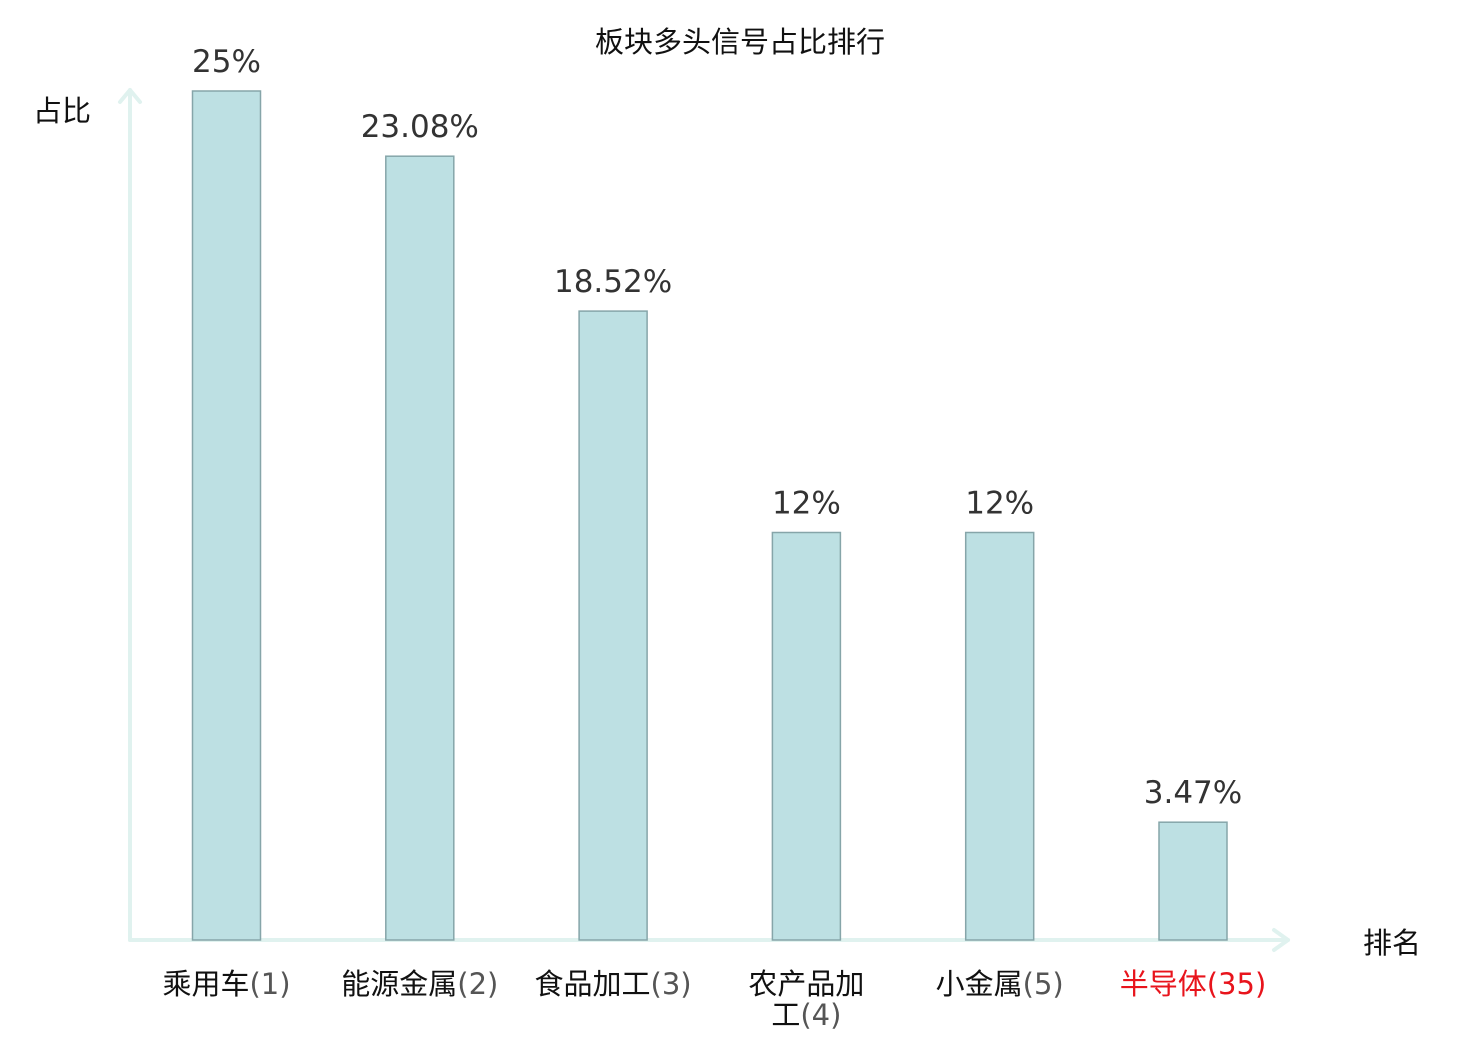  What do you see at coordinates (1043, 984) in the screenshot?
I see `category-rank: (5)` at bounding box center [1043, 984].